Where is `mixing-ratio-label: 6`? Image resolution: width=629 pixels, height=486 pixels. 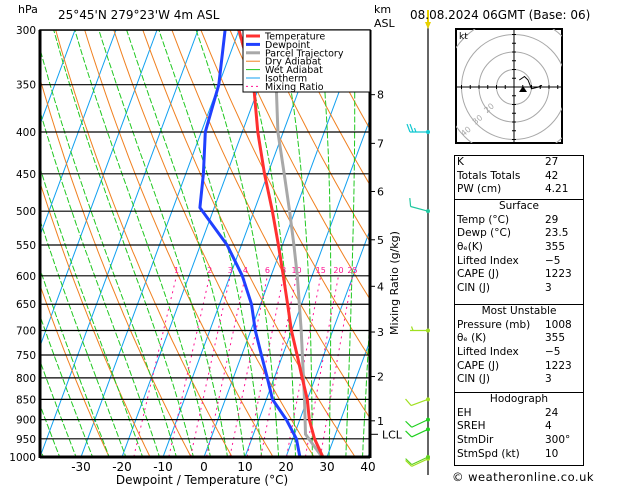
mixing-ratio-label: 6 is located at coordinates (267, 270).